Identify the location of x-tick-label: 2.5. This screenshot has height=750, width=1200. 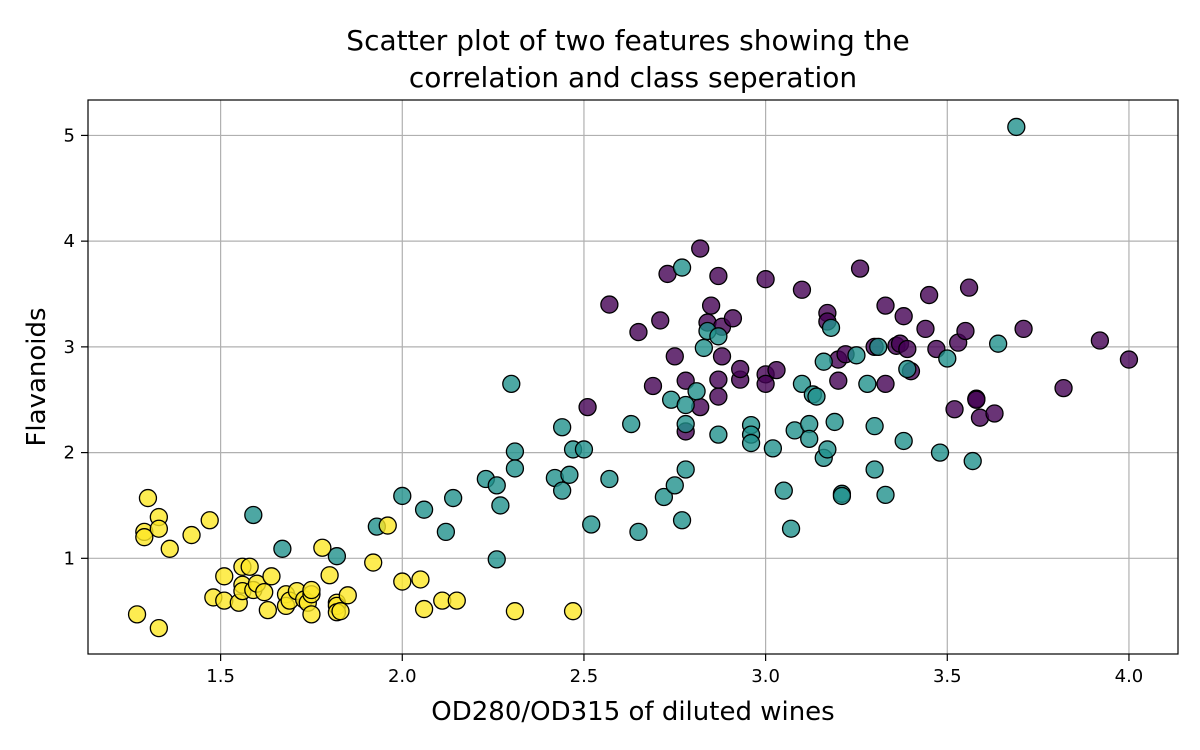
(584, 676).